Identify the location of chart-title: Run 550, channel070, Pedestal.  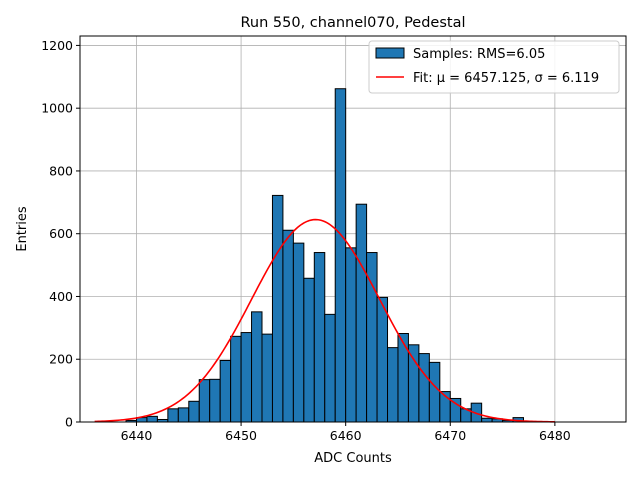
(352, 23).